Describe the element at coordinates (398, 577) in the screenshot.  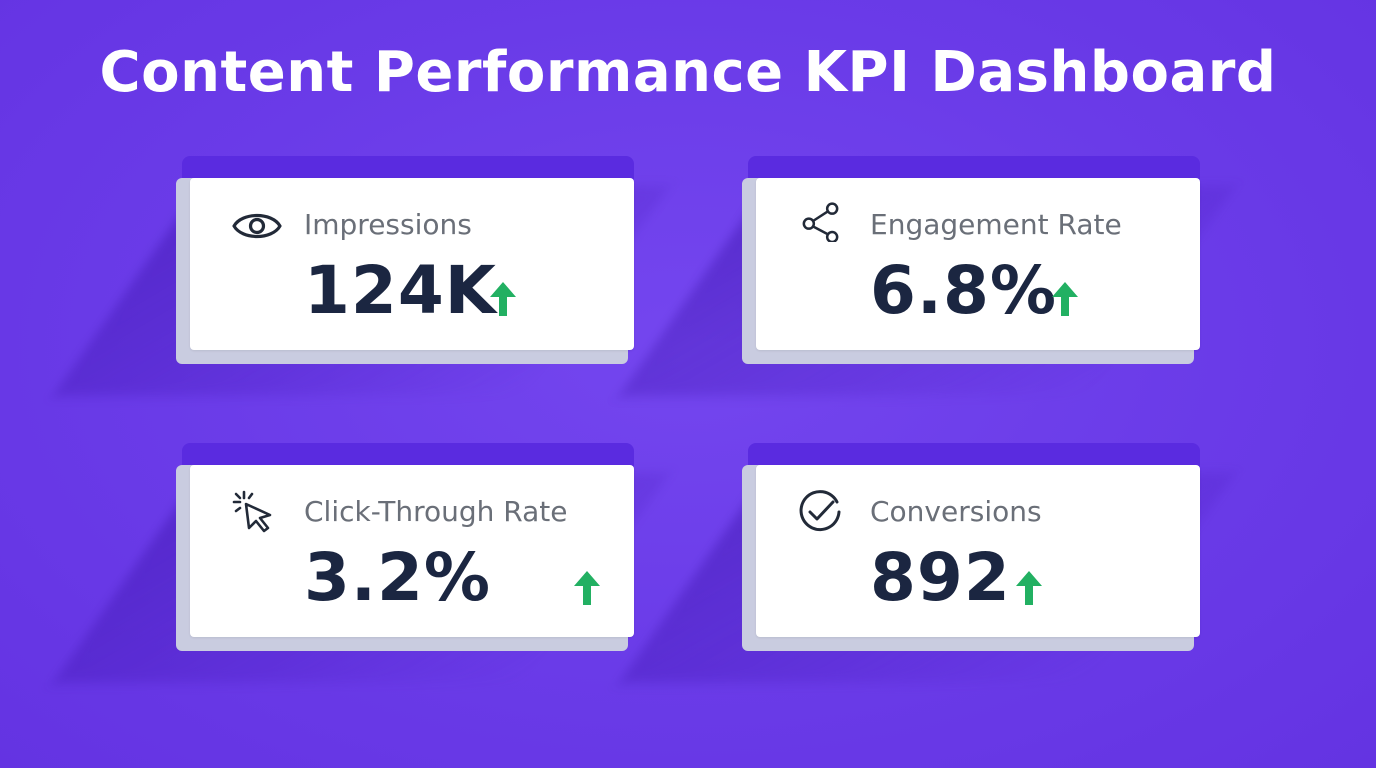
I see `kpi-value: 3.2%` at that location.